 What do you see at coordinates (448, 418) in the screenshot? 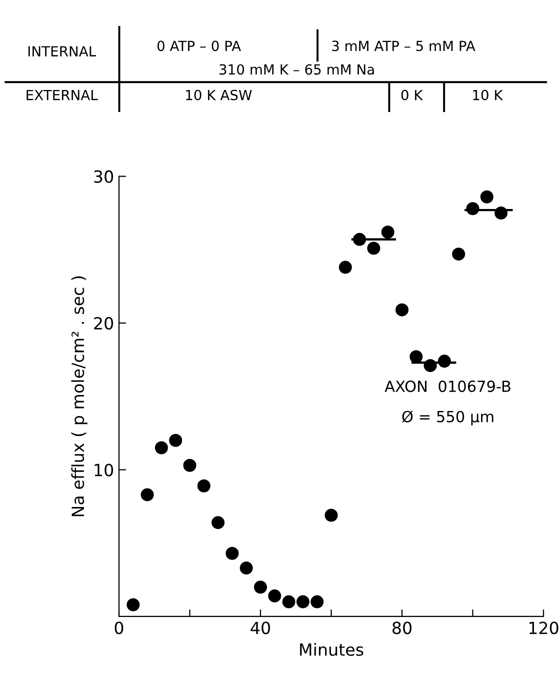
I see `annotation: Ø = 550 µm` at bounding box center [448, 418].